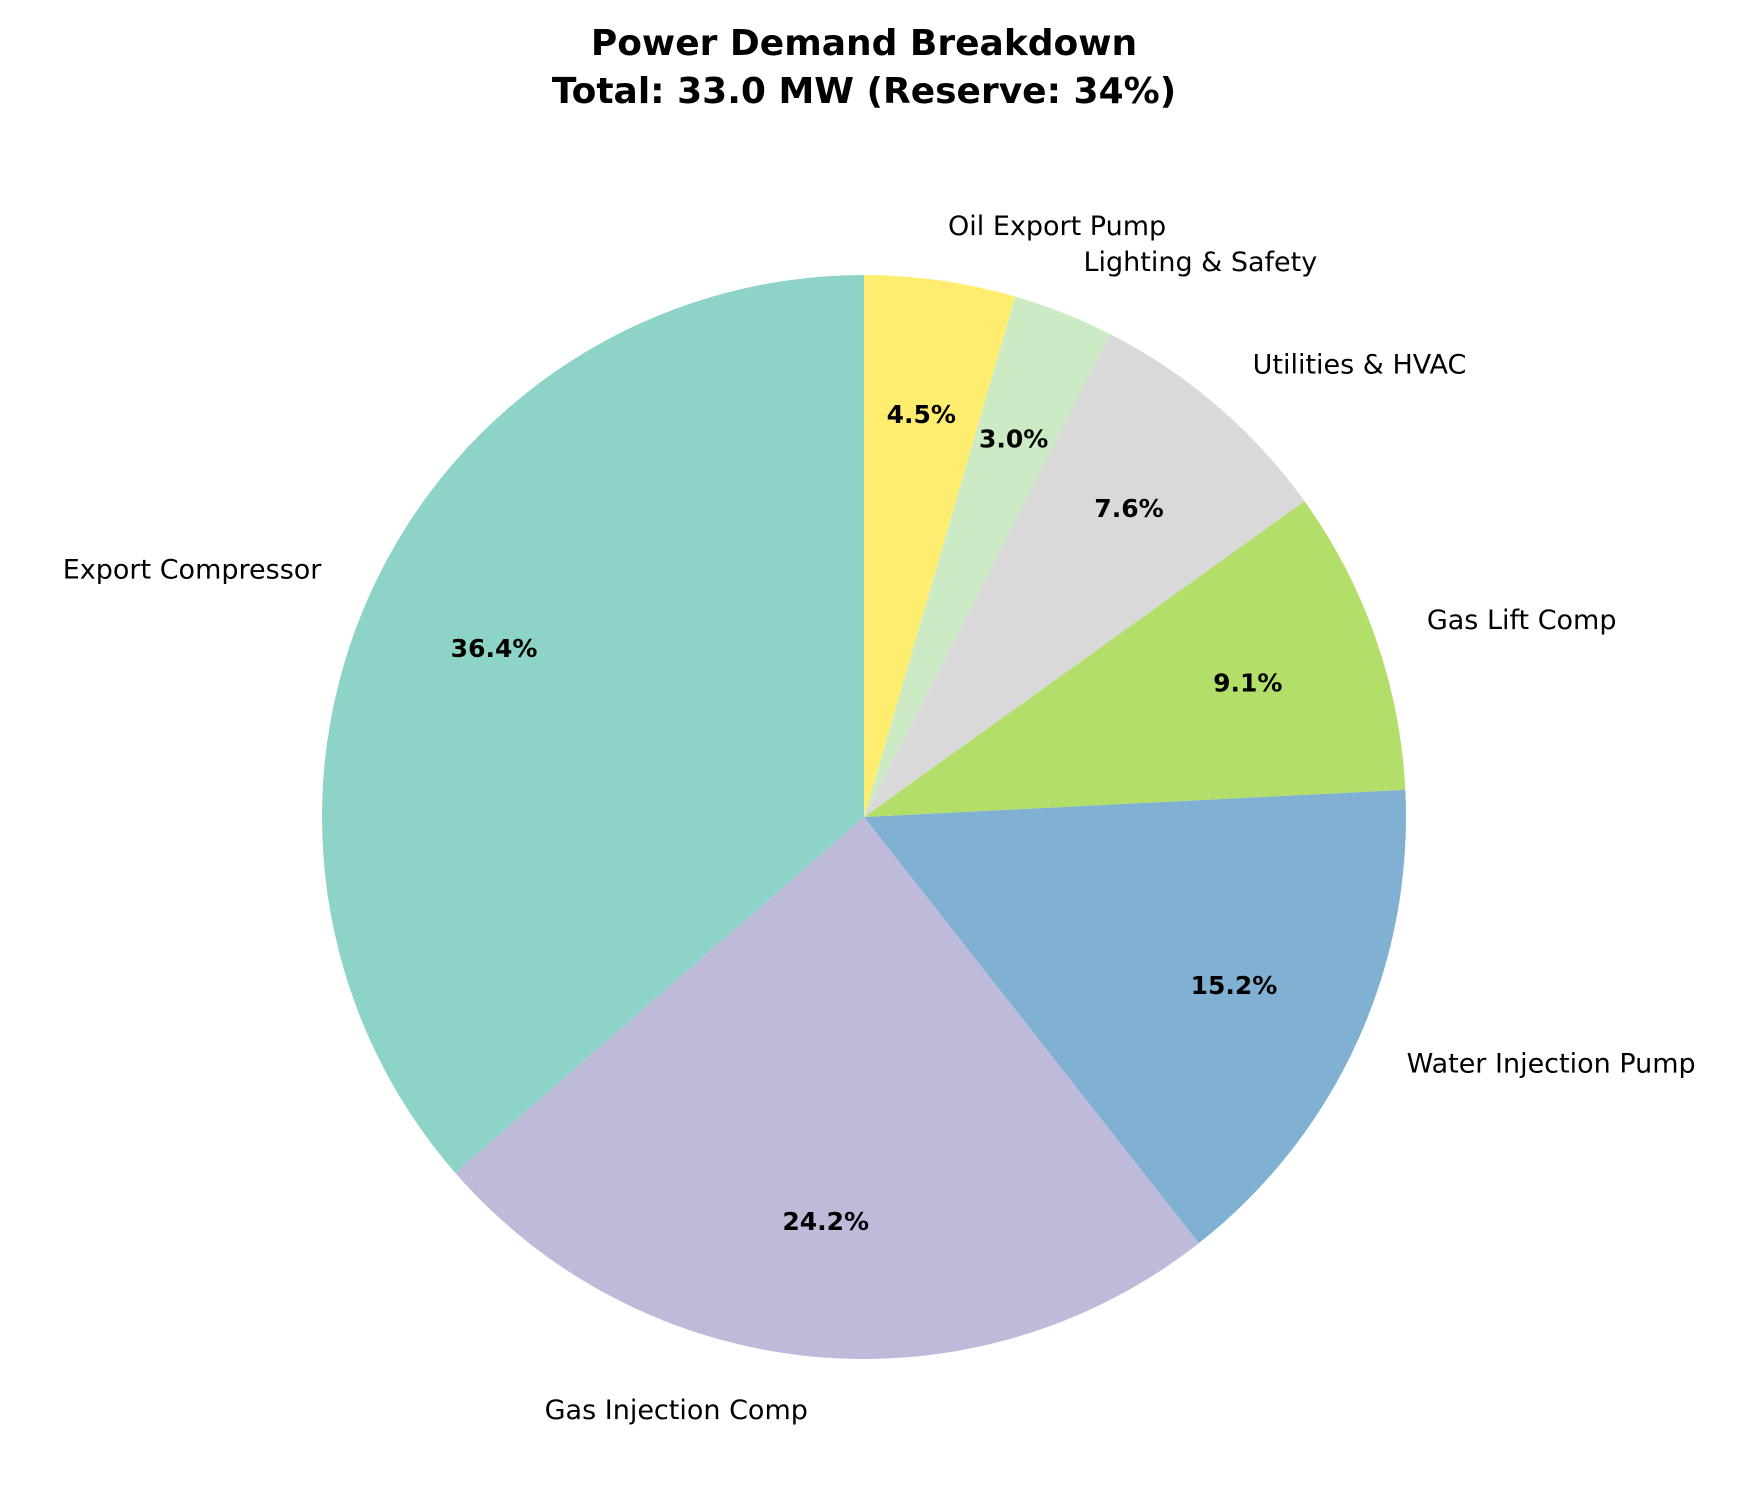 The width and height of the screenshot is (1756, 1511). What do you see at coordinates (1234, 985) in the screenshot?
I see `slice-percent-water-injection-pump: 15.2%` at bounding box center [1234, 985].